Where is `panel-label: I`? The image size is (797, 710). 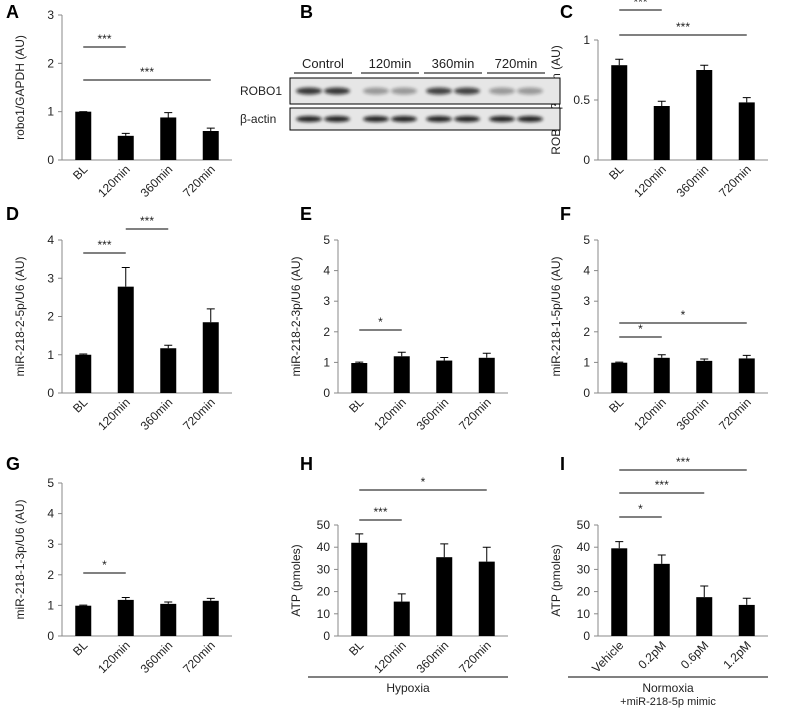
panel-label: I is located at coordinates (562, 464).